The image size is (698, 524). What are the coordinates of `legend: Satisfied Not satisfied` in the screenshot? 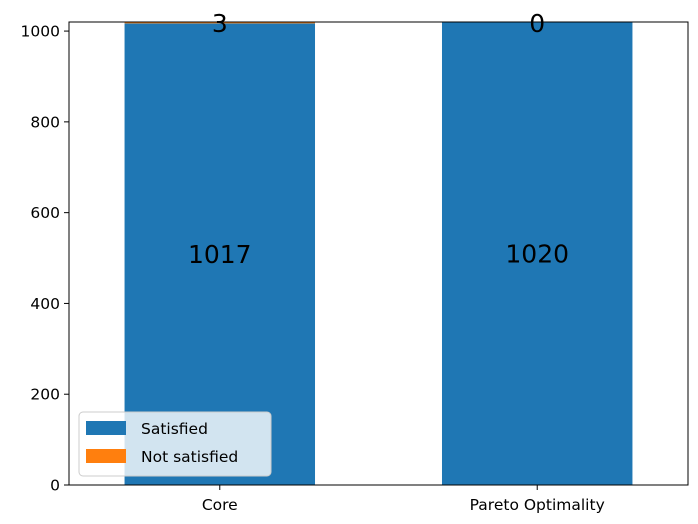 It's located at (175, 444).